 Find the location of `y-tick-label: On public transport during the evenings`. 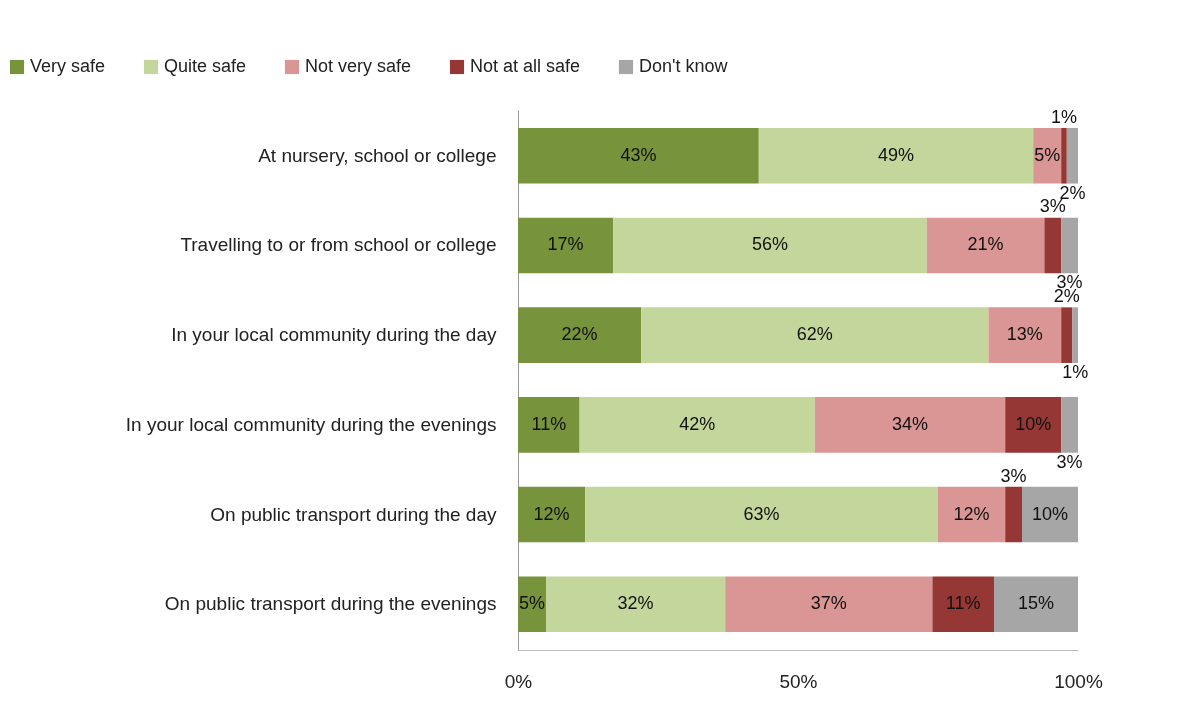

y-tick-label: On public transport during the evenings is located at coordinates (330, 604).